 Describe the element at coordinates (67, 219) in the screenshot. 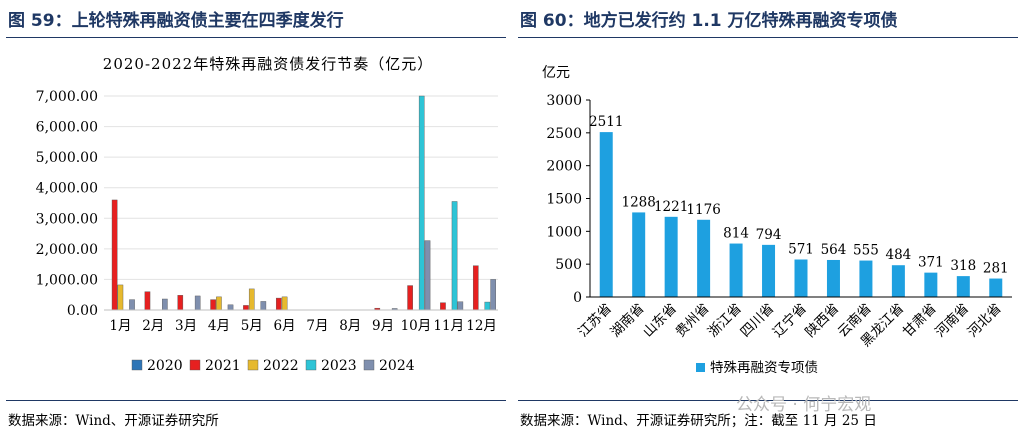

I see `y-tick-label: 3,000.00` at that location.